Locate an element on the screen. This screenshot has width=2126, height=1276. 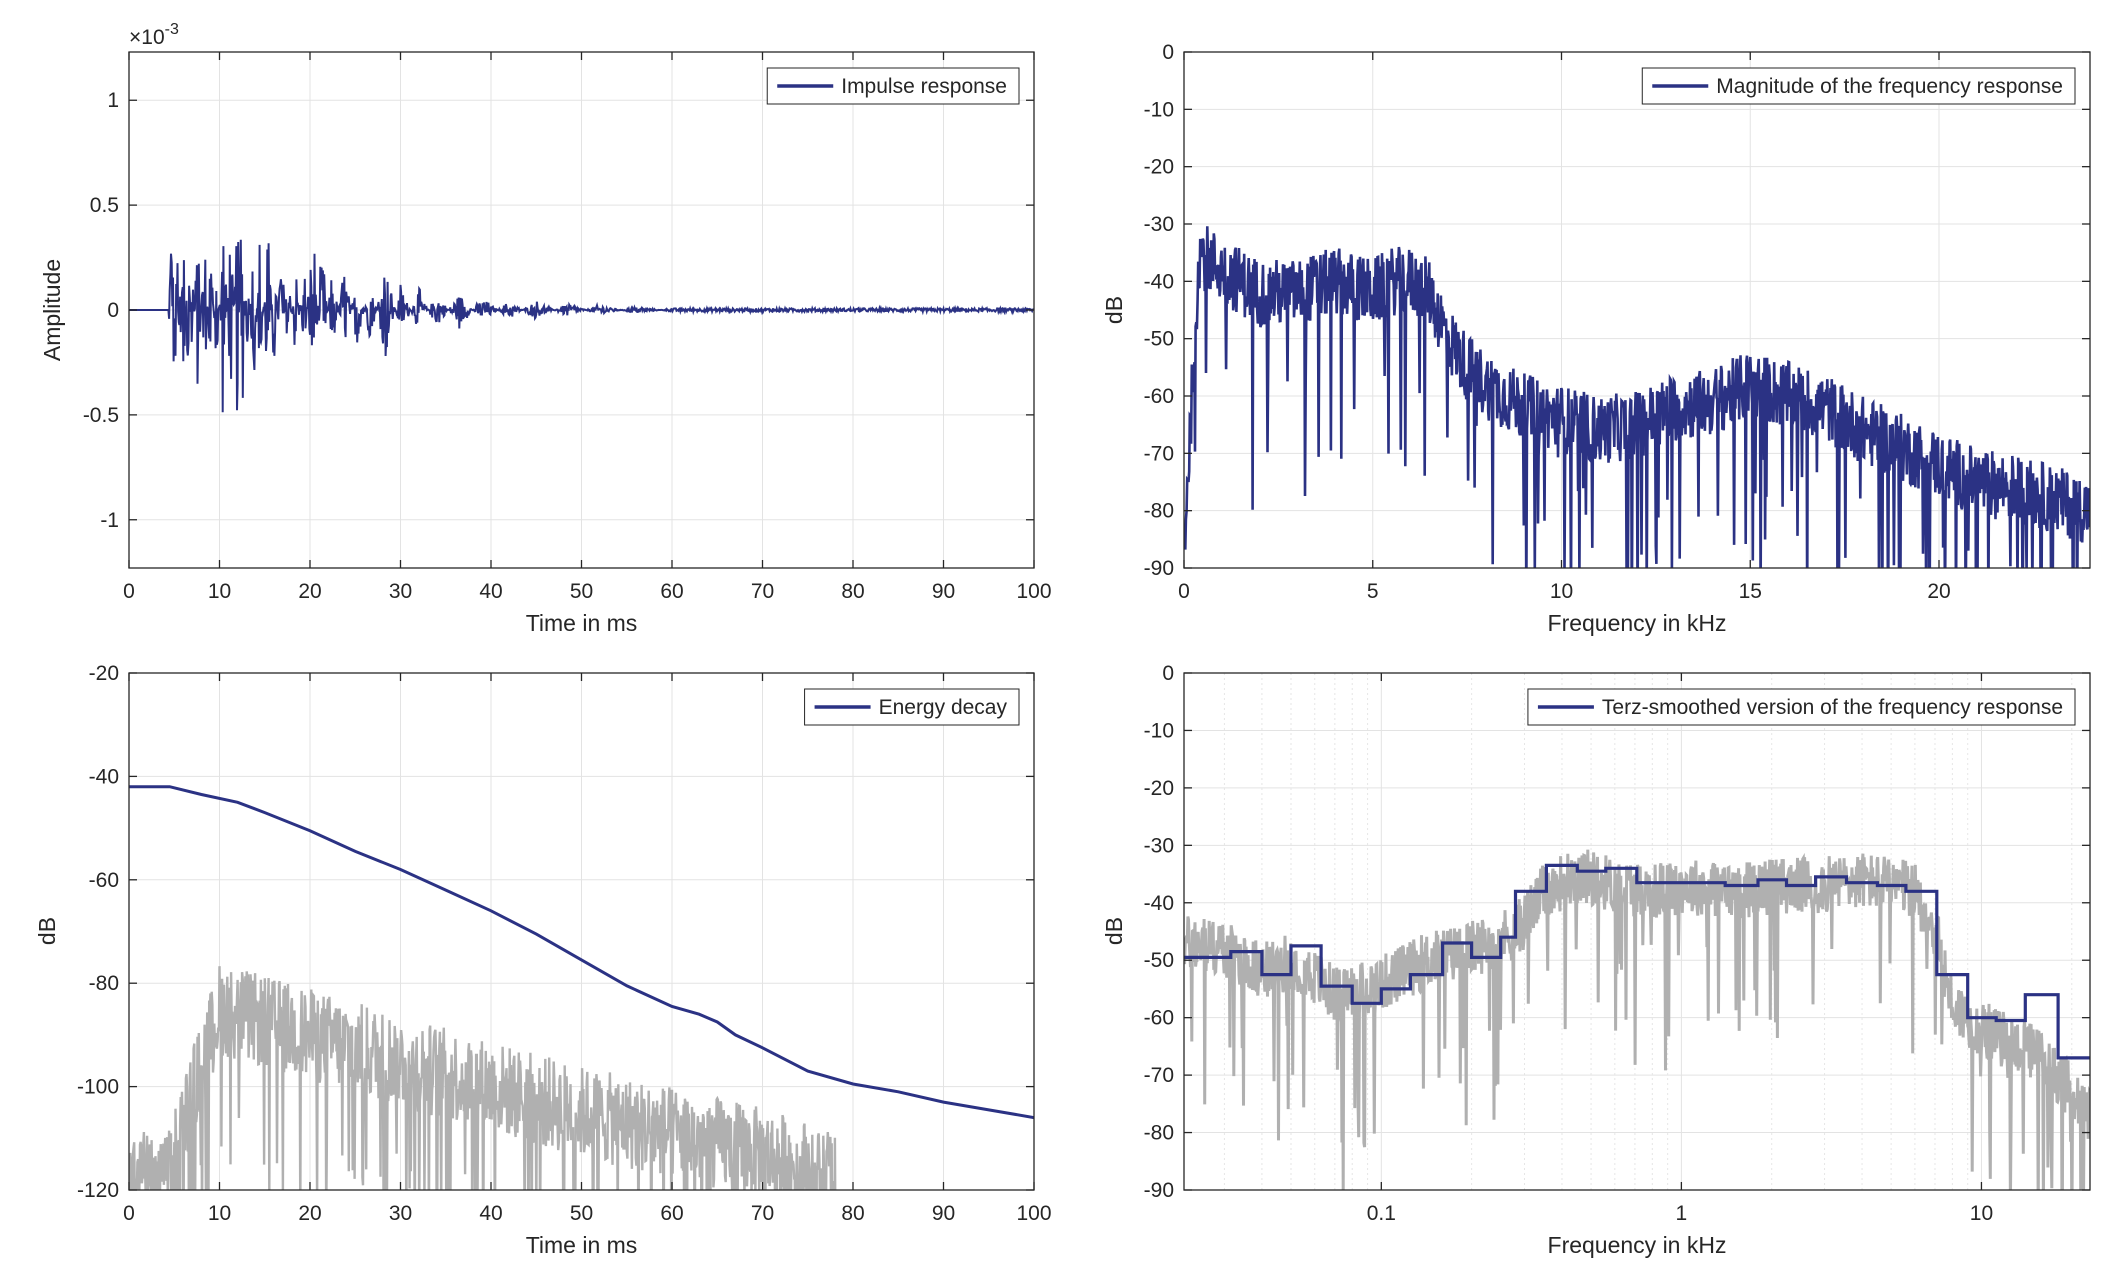
legend: Magnitude of the frequency response is located at coordinates (1858, 86).